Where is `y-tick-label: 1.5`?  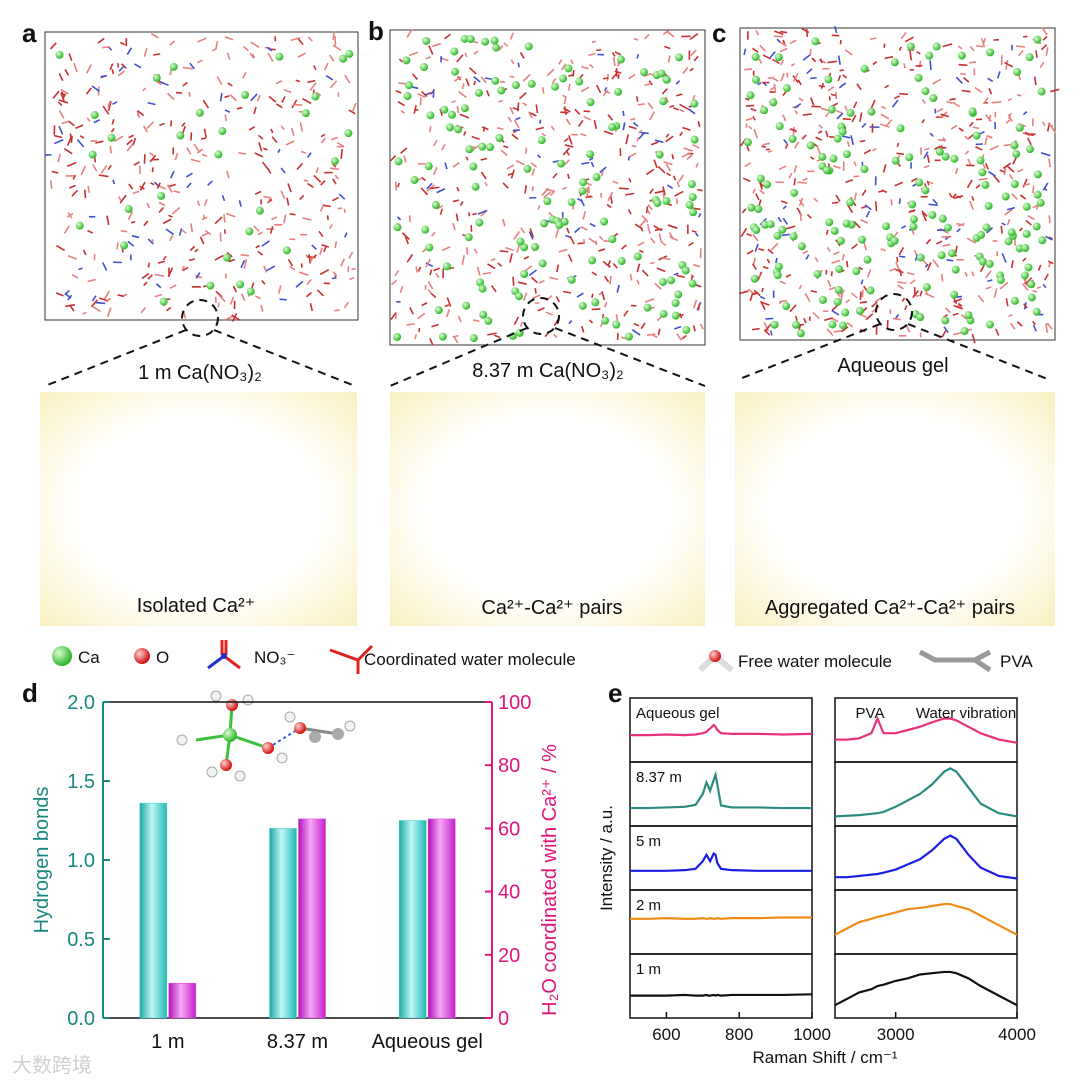
y-tick-label: 1.5 is located at coordinates (81, 782).